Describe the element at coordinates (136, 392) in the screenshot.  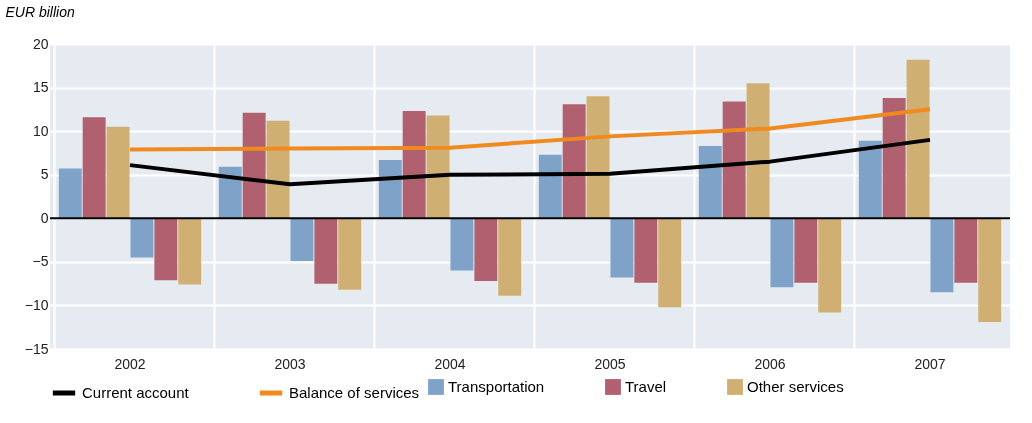
I see `legend-label: Current account` at that location.